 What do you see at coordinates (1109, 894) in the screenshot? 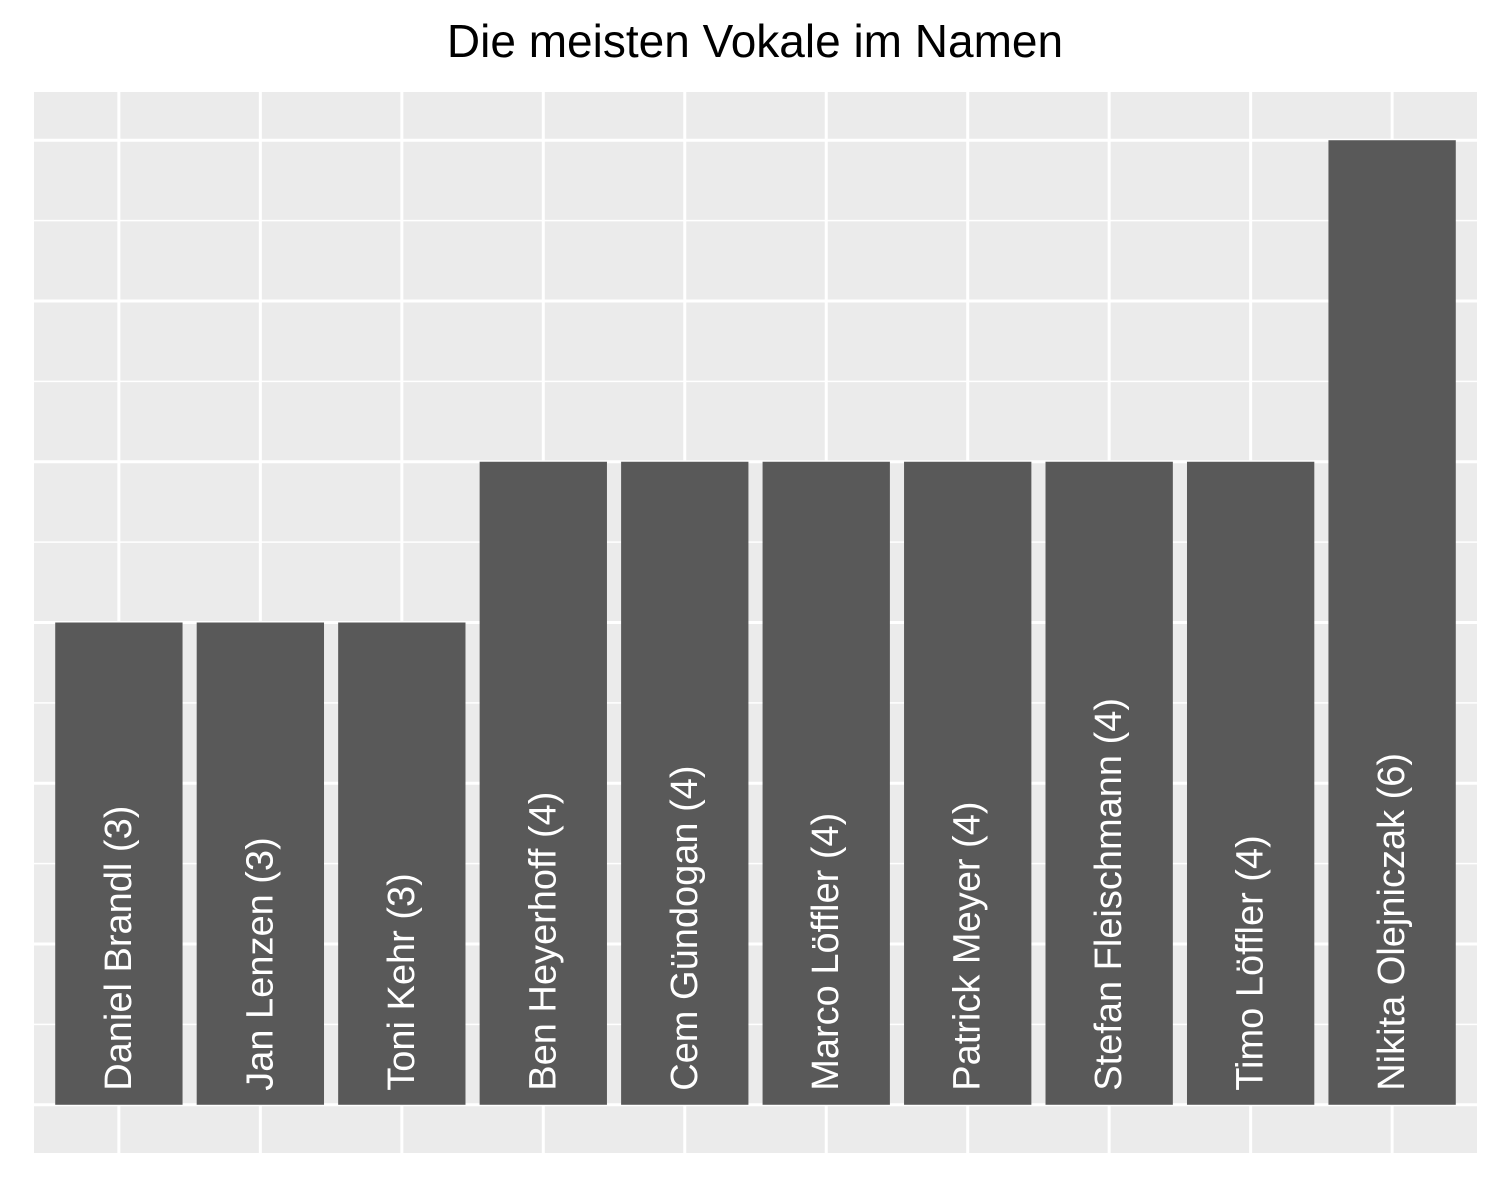
I see `bar-label: Stefan Fleischmann (4)` at bounding box center [1109, 894].